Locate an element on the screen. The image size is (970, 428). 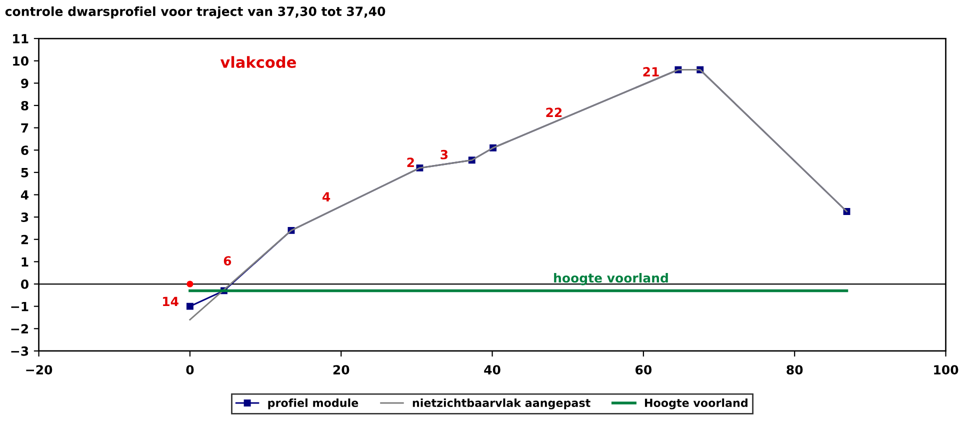
y-tick-label: 3 is located at coordinates (24, 217).